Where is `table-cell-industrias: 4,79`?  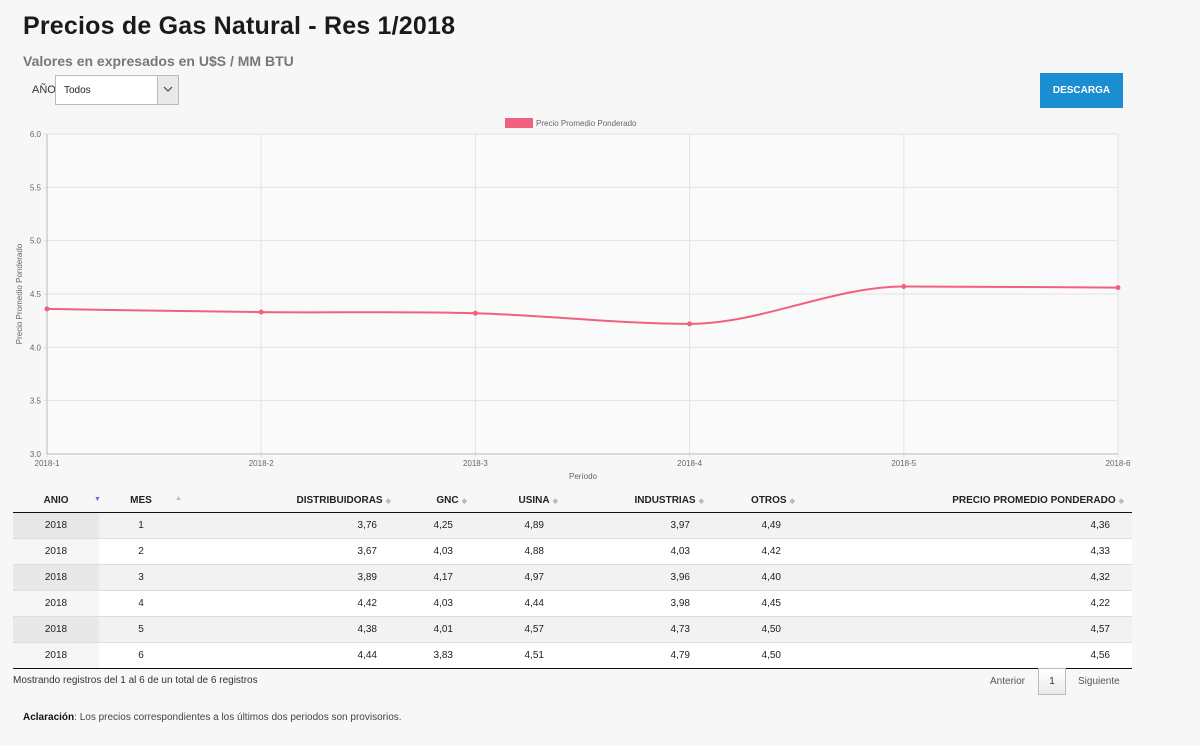 table-cell-industrias: 4,79 is located at coordinates (639, 655).